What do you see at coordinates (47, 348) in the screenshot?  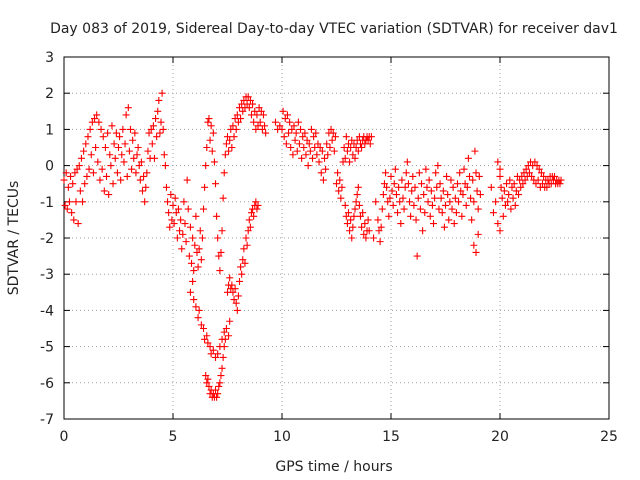 I see `y-tick-label: -5` at bounding box center [47, 348].